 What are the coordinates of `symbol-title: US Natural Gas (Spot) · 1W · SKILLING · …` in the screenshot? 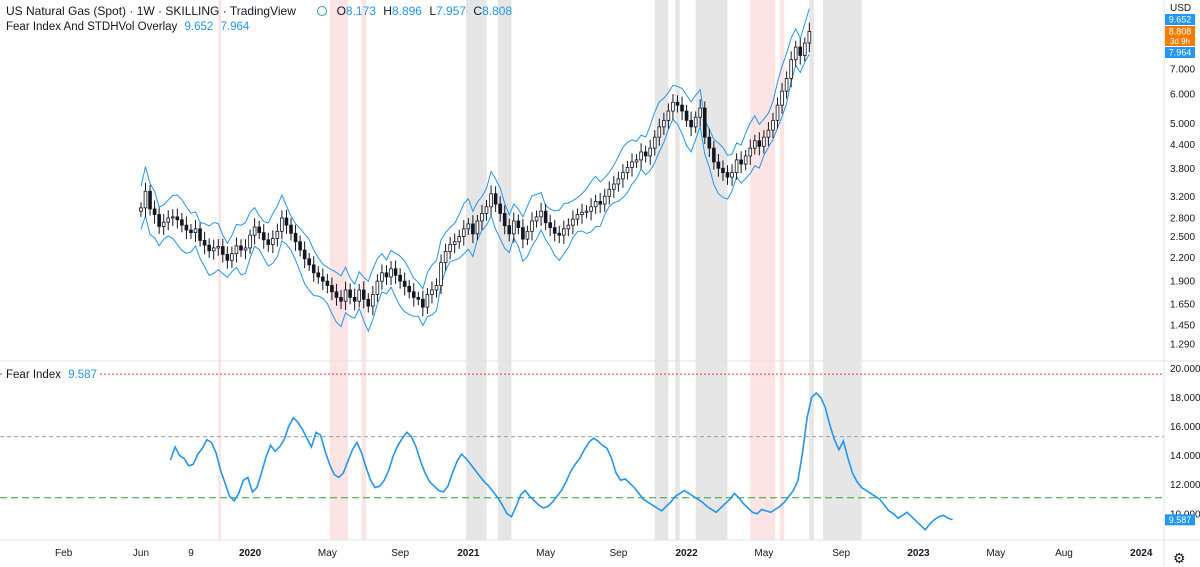 It's located at (151, 11).